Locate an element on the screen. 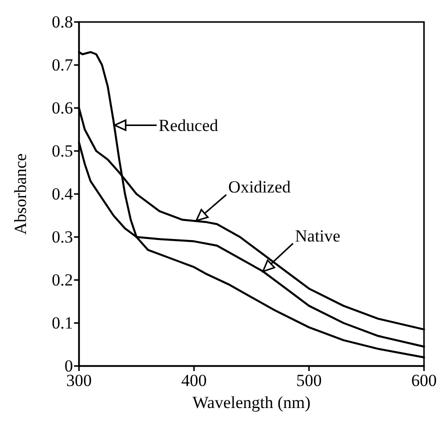  x-tick-label: 600 is located at coordinates (424, 380).